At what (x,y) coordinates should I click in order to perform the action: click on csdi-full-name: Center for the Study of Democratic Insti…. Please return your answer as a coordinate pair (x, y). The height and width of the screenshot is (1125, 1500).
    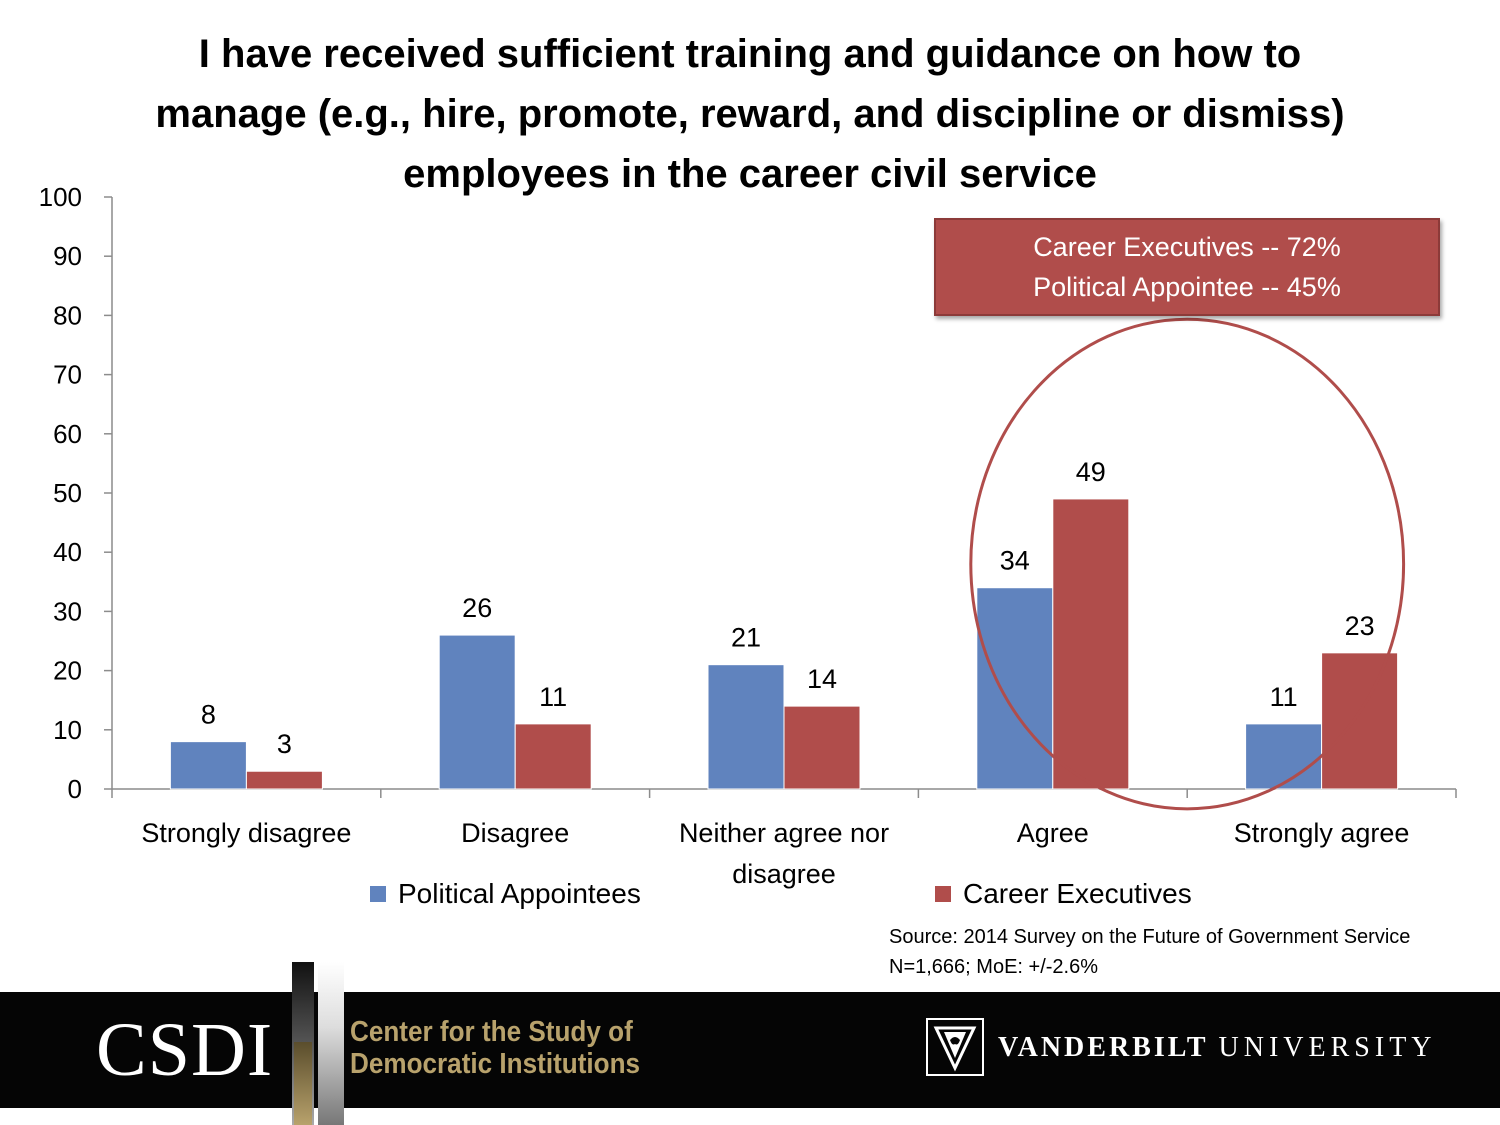
    Looking at the image, I should click on (495, 1048).